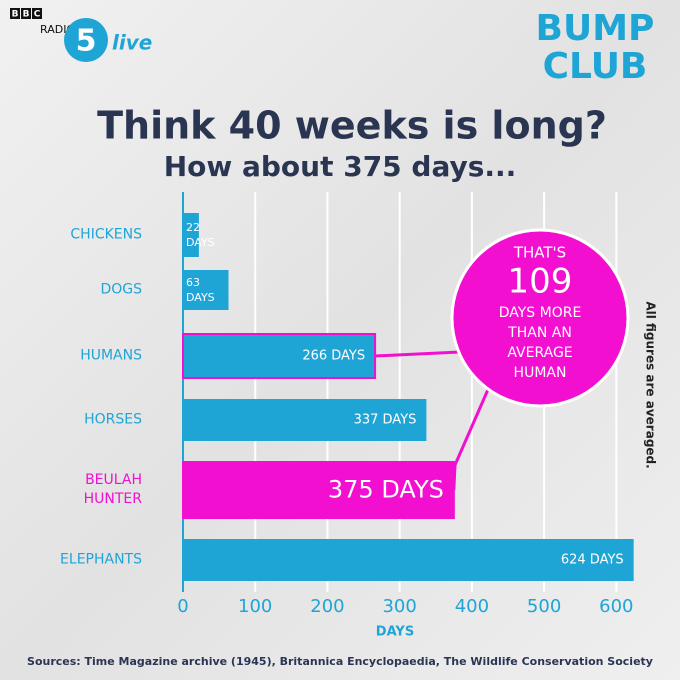 Image resolution: width=680 pixels, height=680 pixels. I want to click on callout-text: THAT'S, so click(539, 253).